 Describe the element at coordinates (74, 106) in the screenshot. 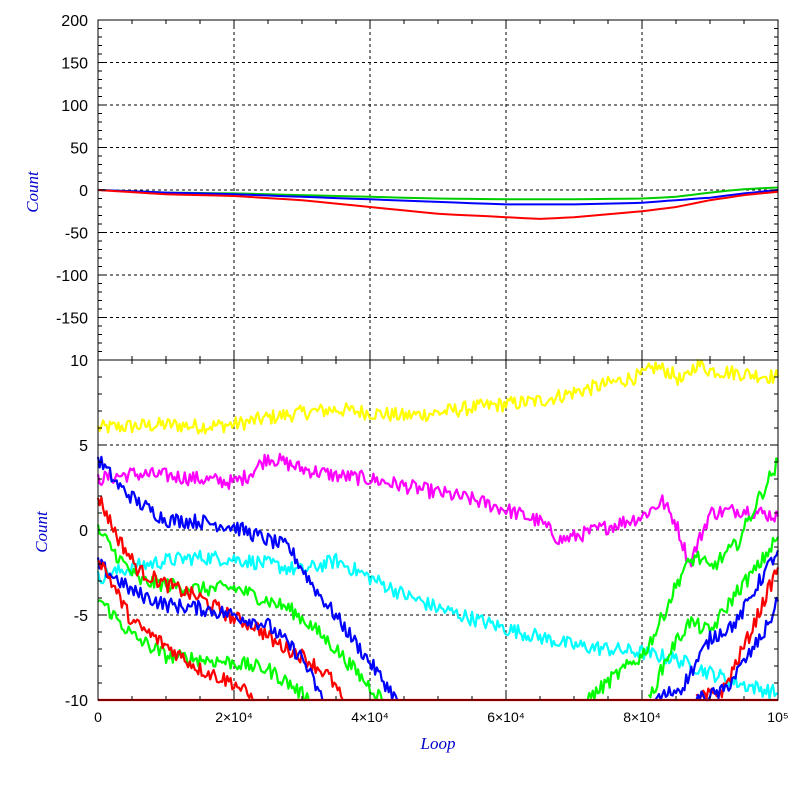

I see `top-y-tick-label: 100` at that location.